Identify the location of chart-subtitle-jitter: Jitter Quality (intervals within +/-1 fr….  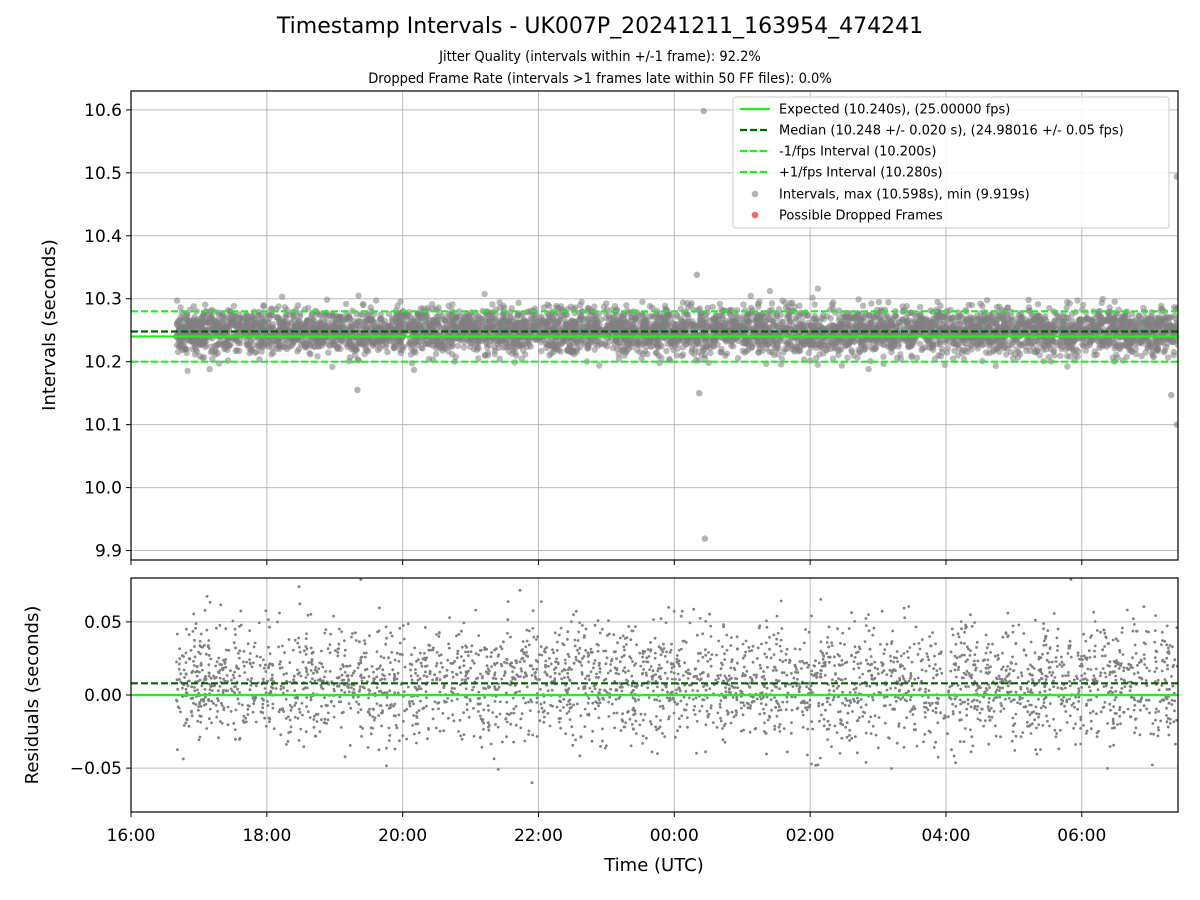
(600, 57).